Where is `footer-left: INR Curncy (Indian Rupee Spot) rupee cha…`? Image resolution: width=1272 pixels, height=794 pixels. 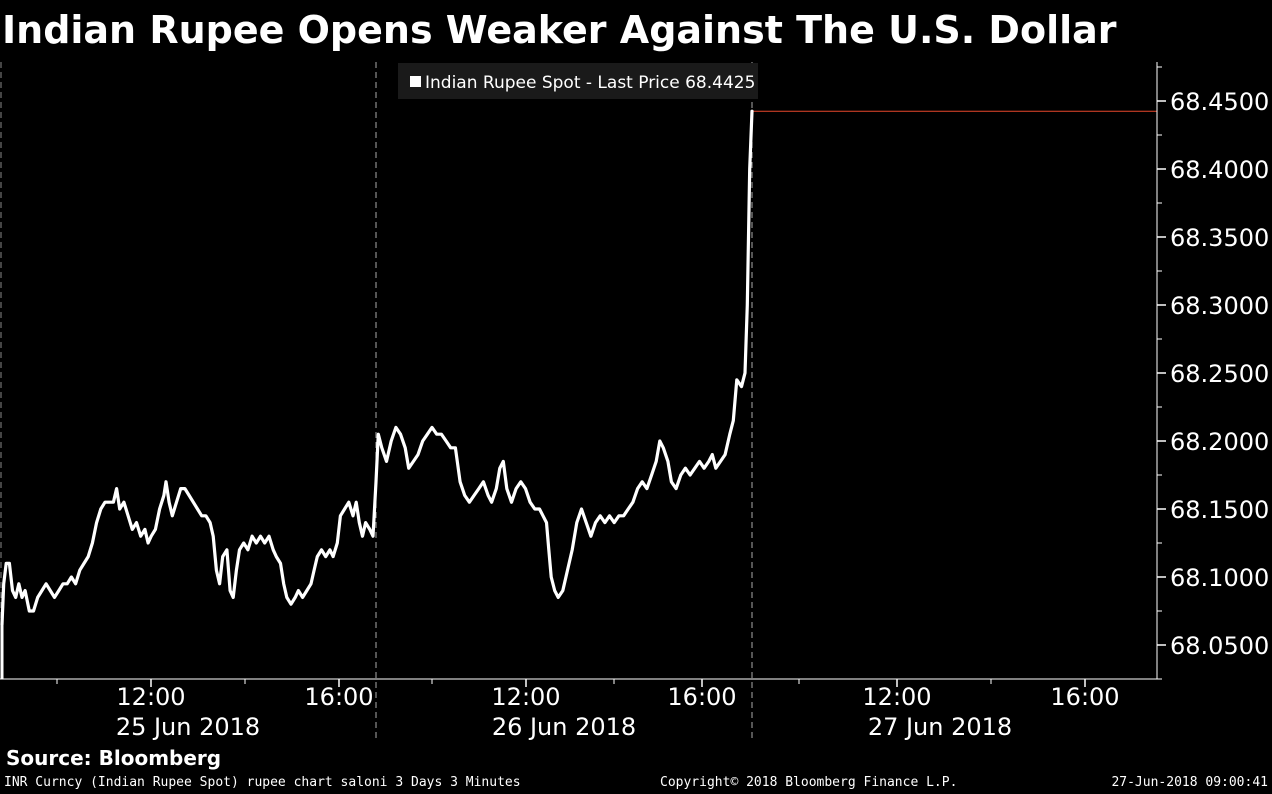 footer-left: INR Curncy (Indian Rupee Spot) rupee cha… is located at coordinates (262, 782).